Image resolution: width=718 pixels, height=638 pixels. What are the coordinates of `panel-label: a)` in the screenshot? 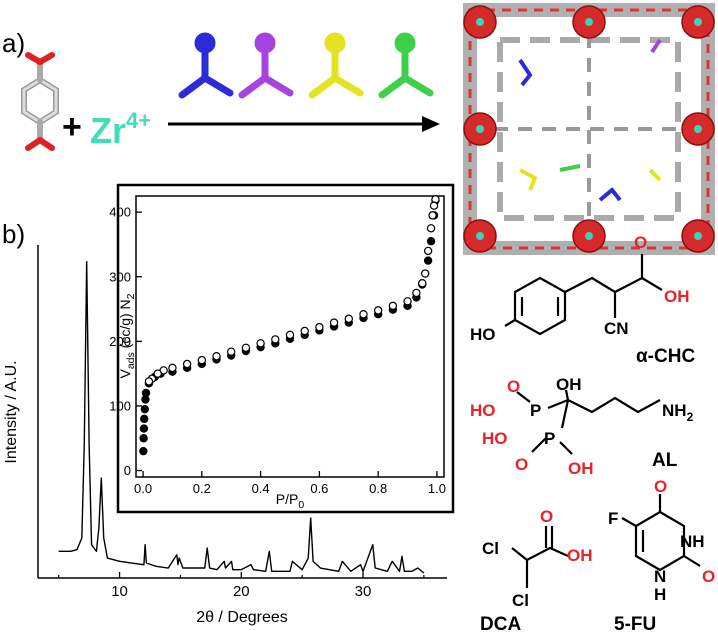 It's located at (13, 43).